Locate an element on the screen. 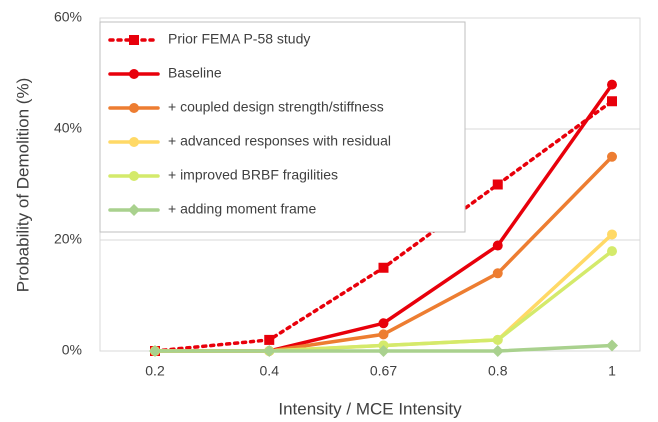 The image size is (658, 422). legend-label: + advanced responses with residual is located at coordinates (279, 141).